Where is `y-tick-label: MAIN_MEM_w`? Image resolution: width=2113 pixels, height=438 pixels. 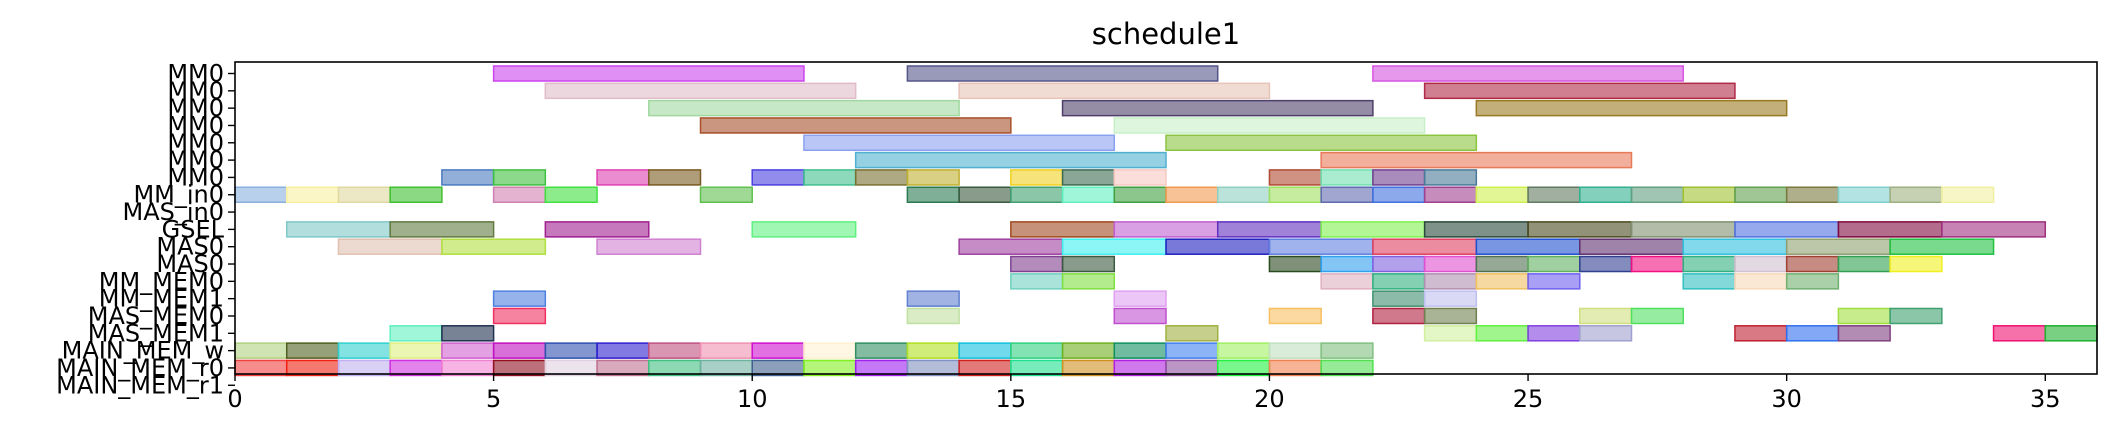
y-tick-label: MAIN_MEM_w is located at coordinates (143, 351).